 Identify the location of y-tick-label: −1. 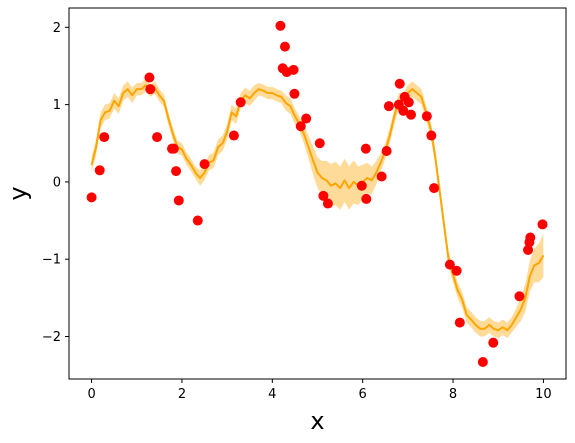
(51, 260).